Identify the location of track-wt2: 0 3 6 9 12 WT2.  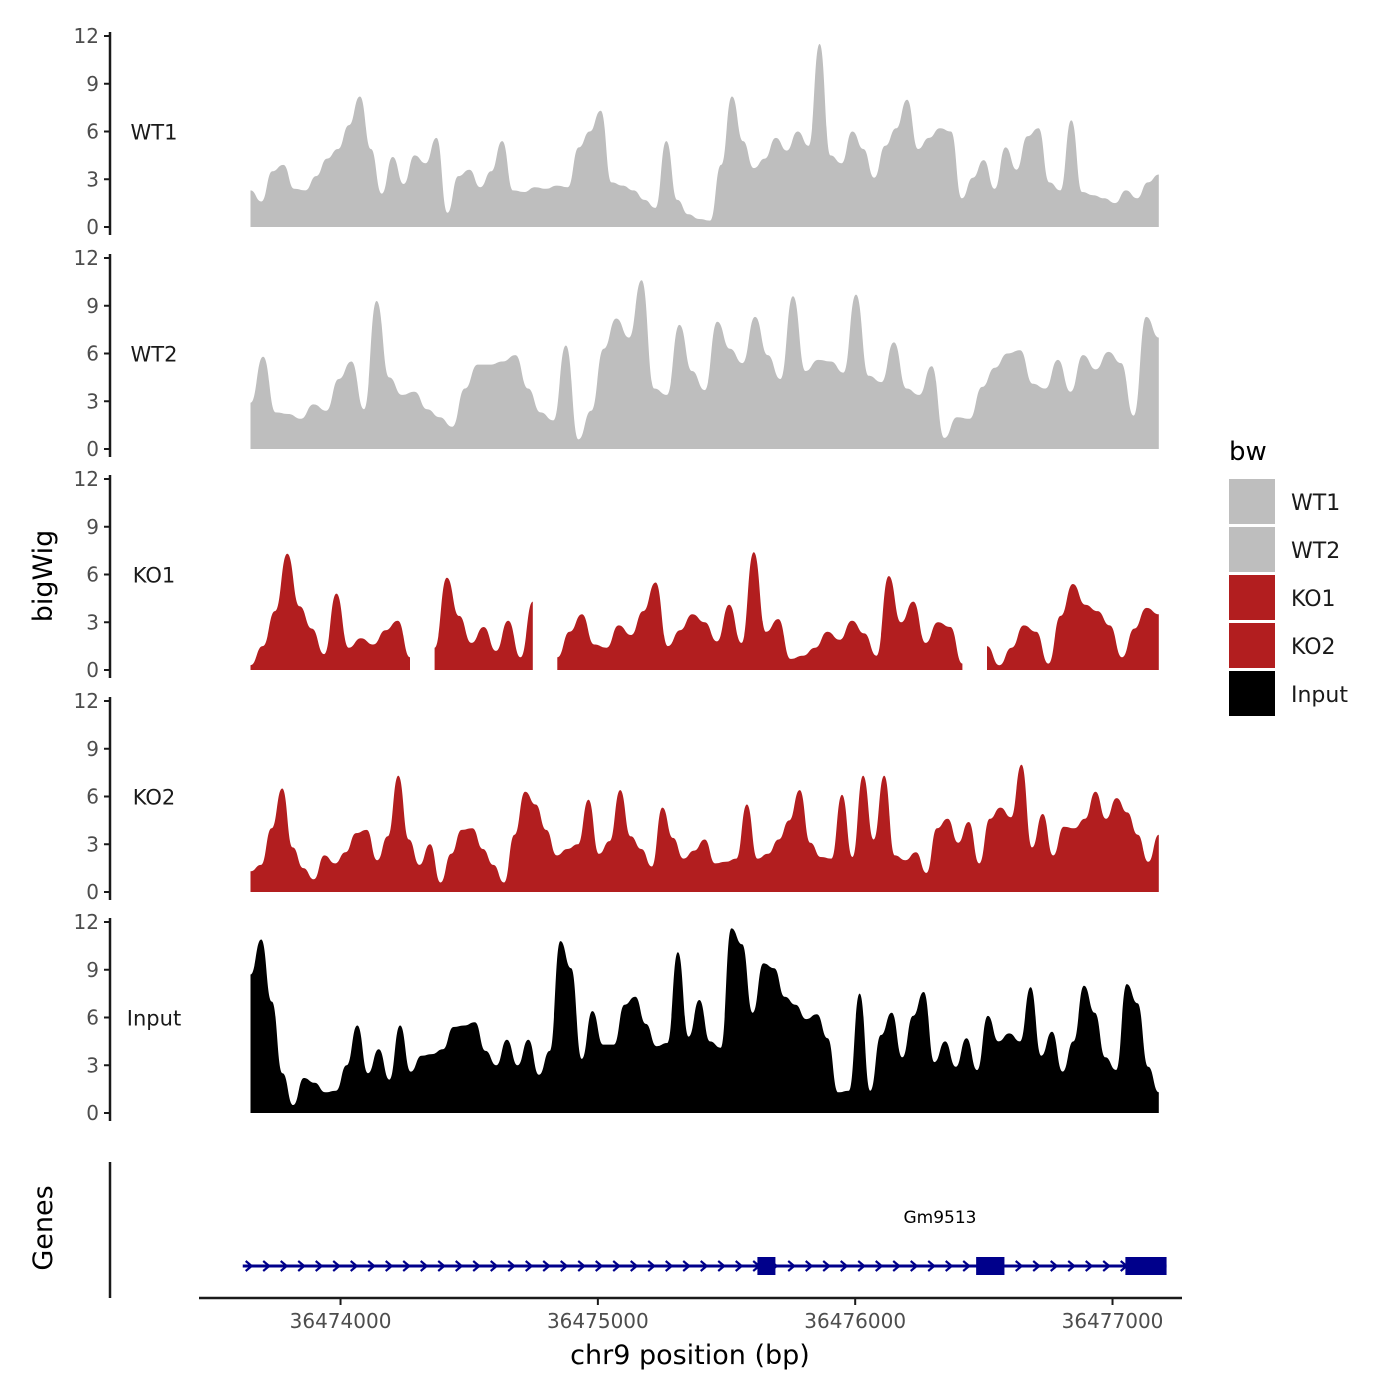
(616, 353).